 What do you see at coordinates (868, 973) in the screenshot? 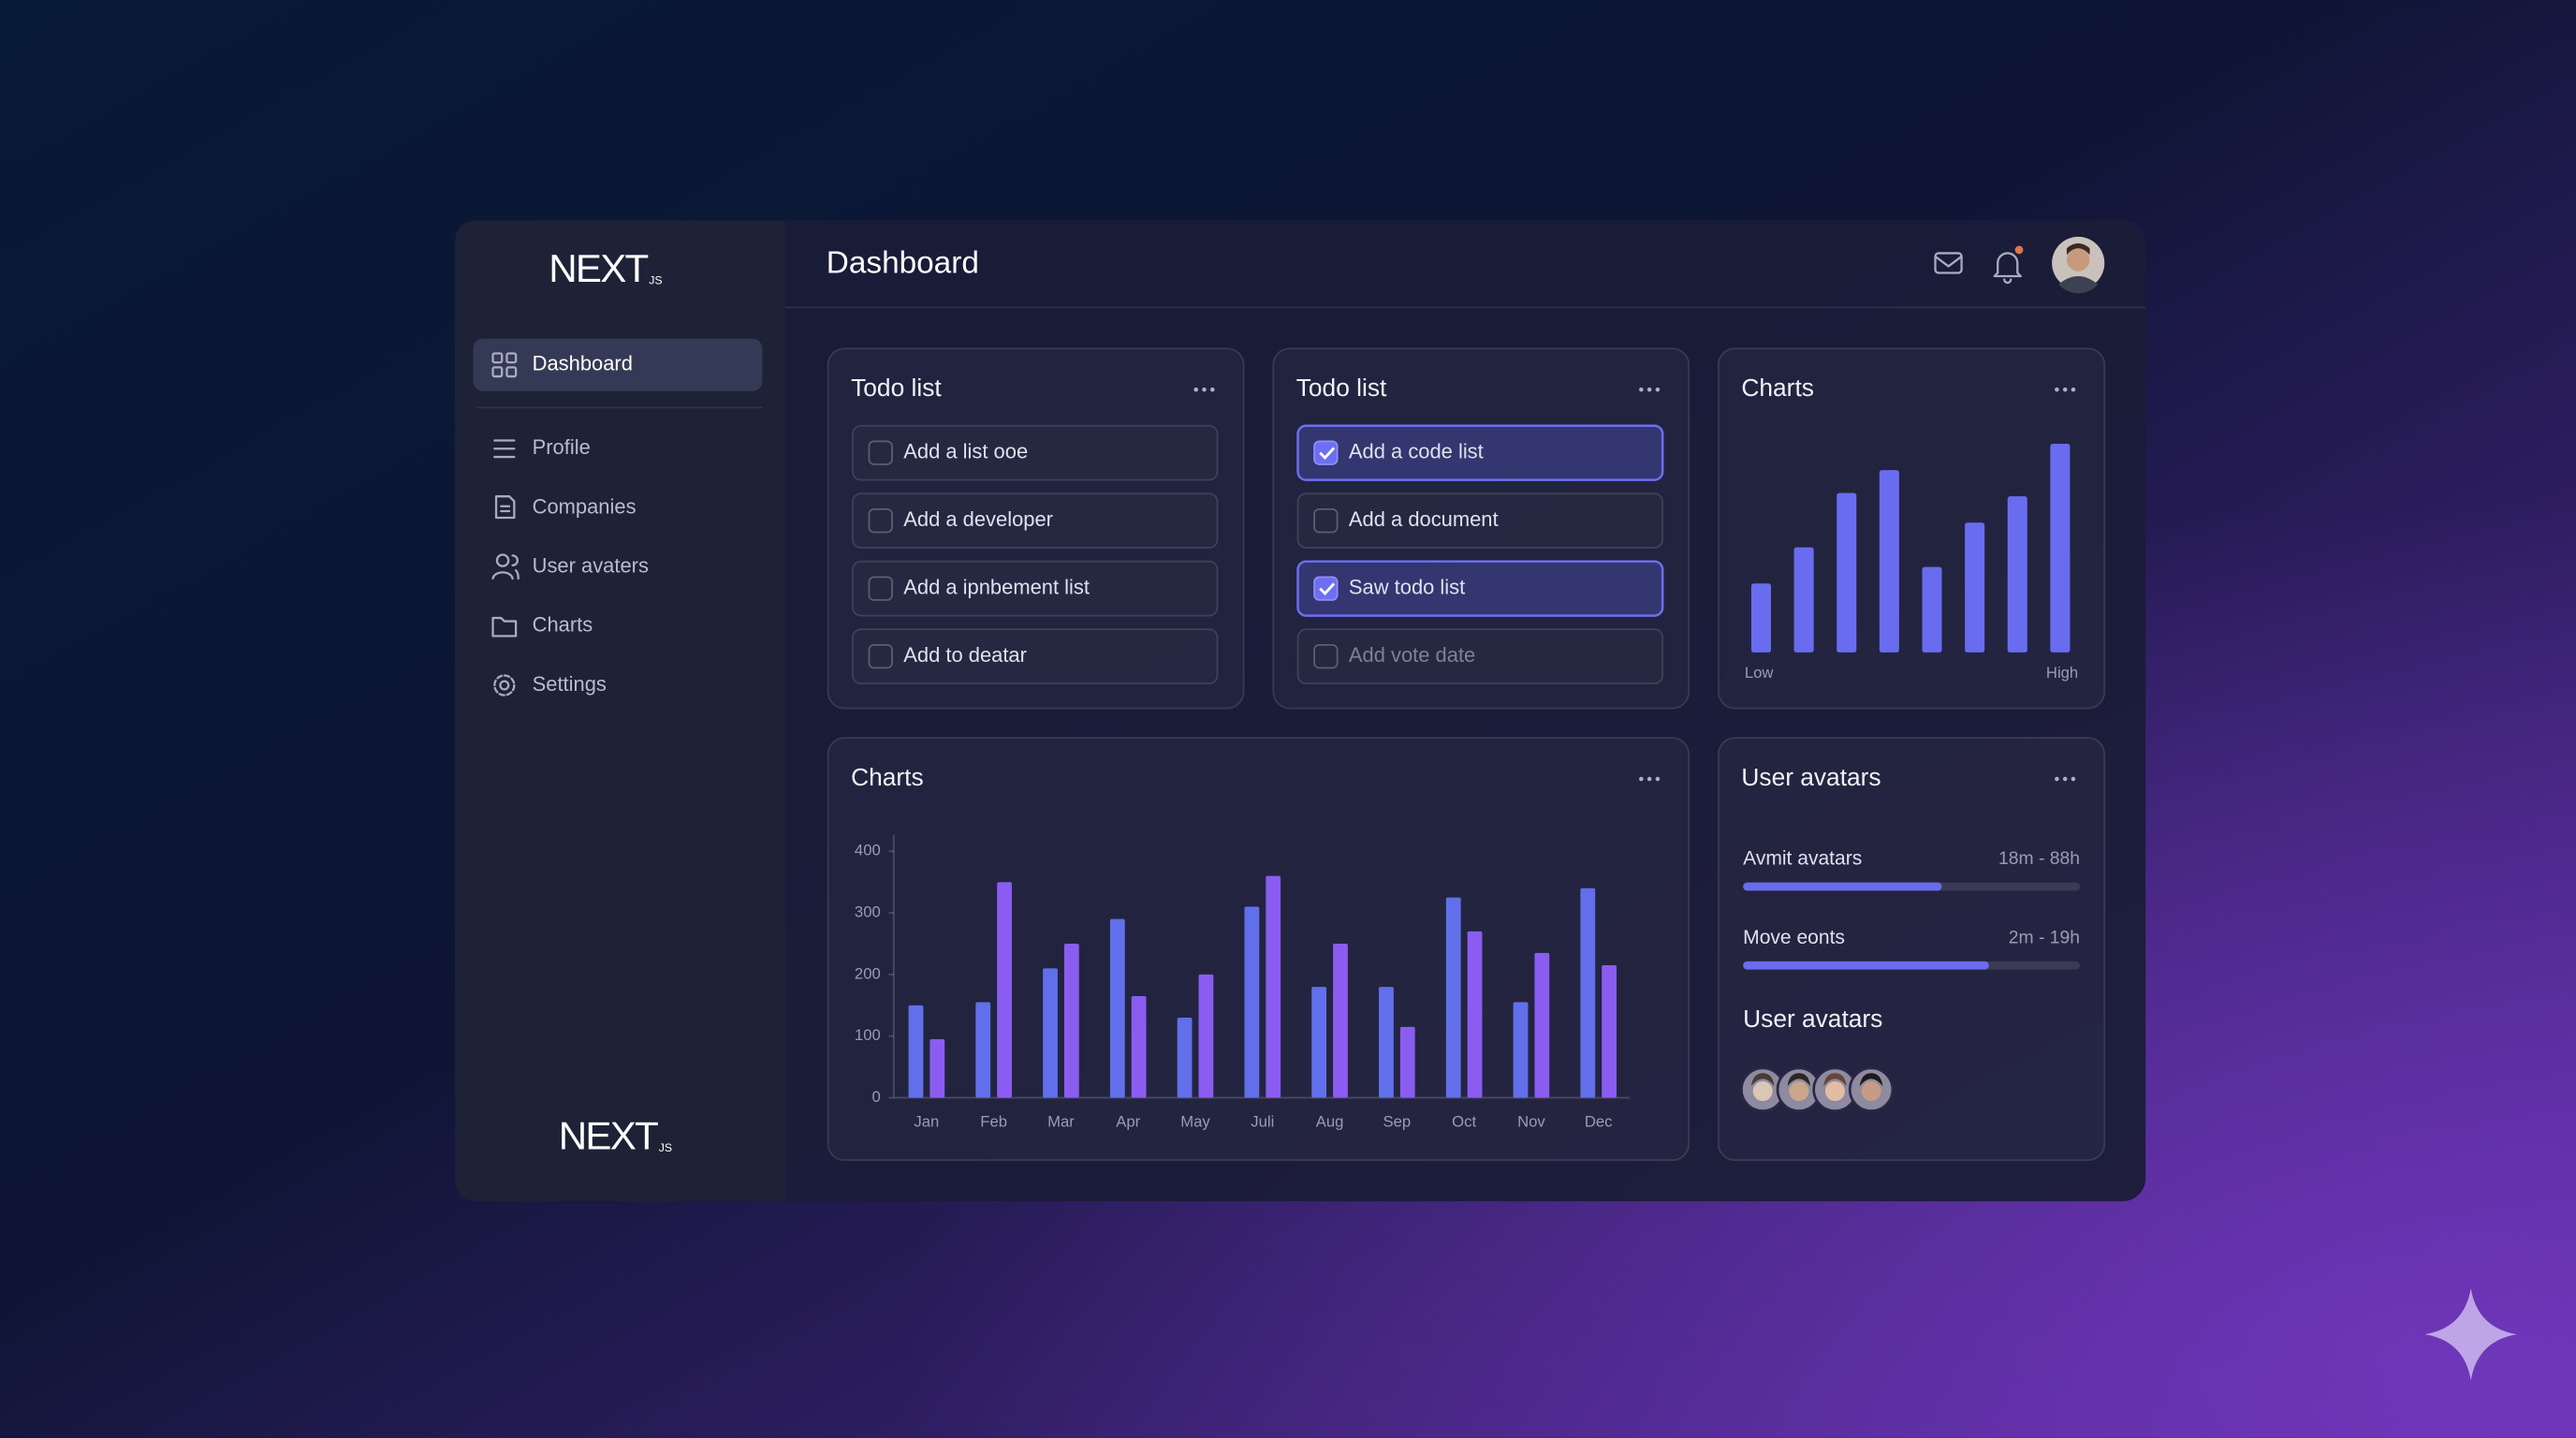
I see `y-tick-label: 200` at bounding box center [868, 973].